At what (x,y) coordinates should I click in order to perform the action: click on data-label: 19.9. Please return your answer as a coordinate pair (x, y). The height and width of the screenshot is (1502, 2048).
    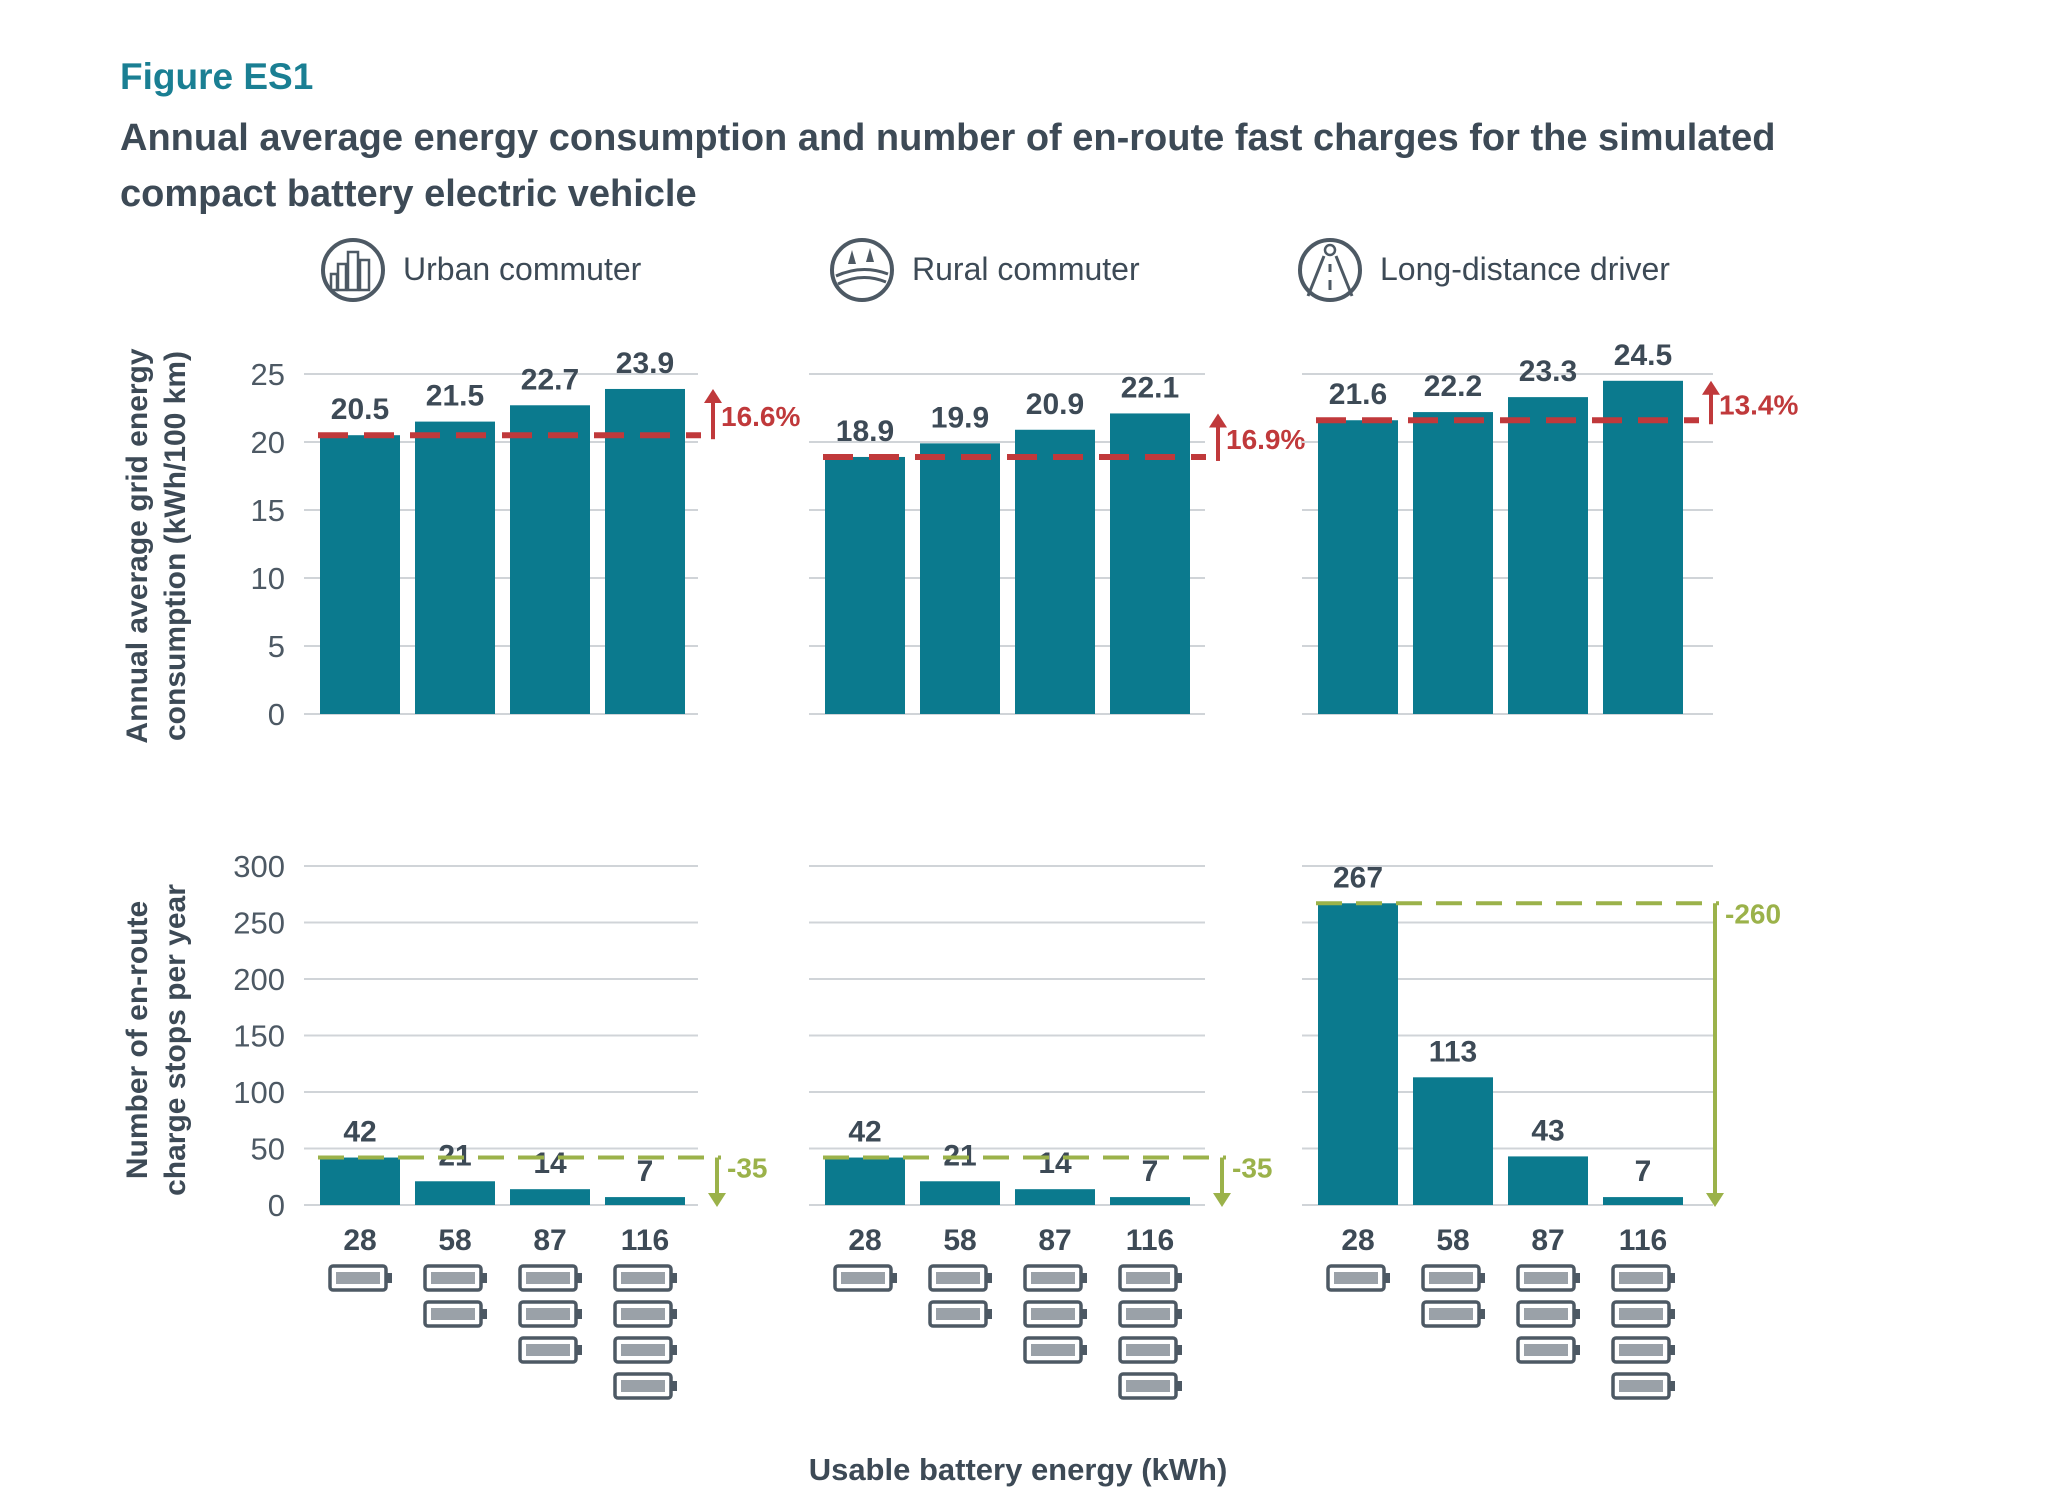
    Looking at the image, I should click on (960, 417).